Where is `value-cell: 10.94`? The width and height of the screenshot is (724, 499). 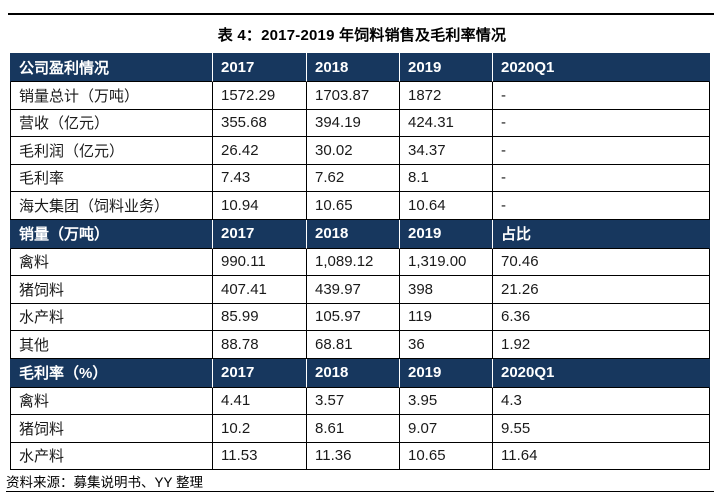 value-cell: 10.94 is located at coordinates (260, 206).